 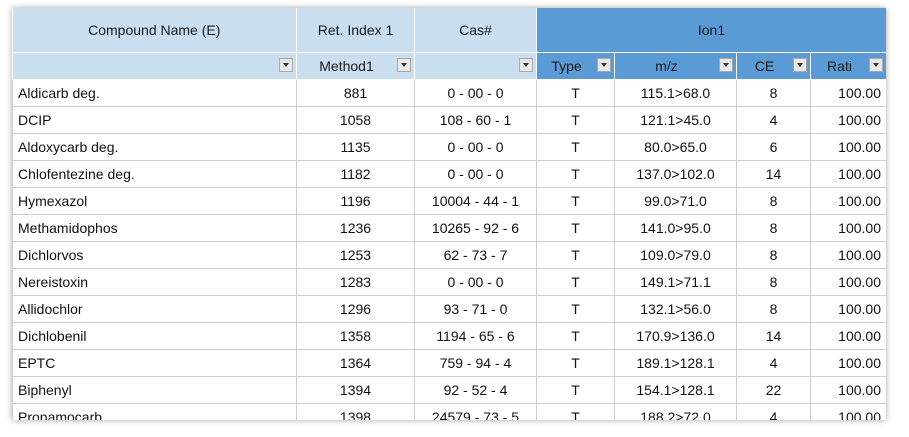 What do you see at coordinates (675, 93) in the screenshot?
I see `mz-cell: 115.1>68.0` at bounding box center [675, 93].